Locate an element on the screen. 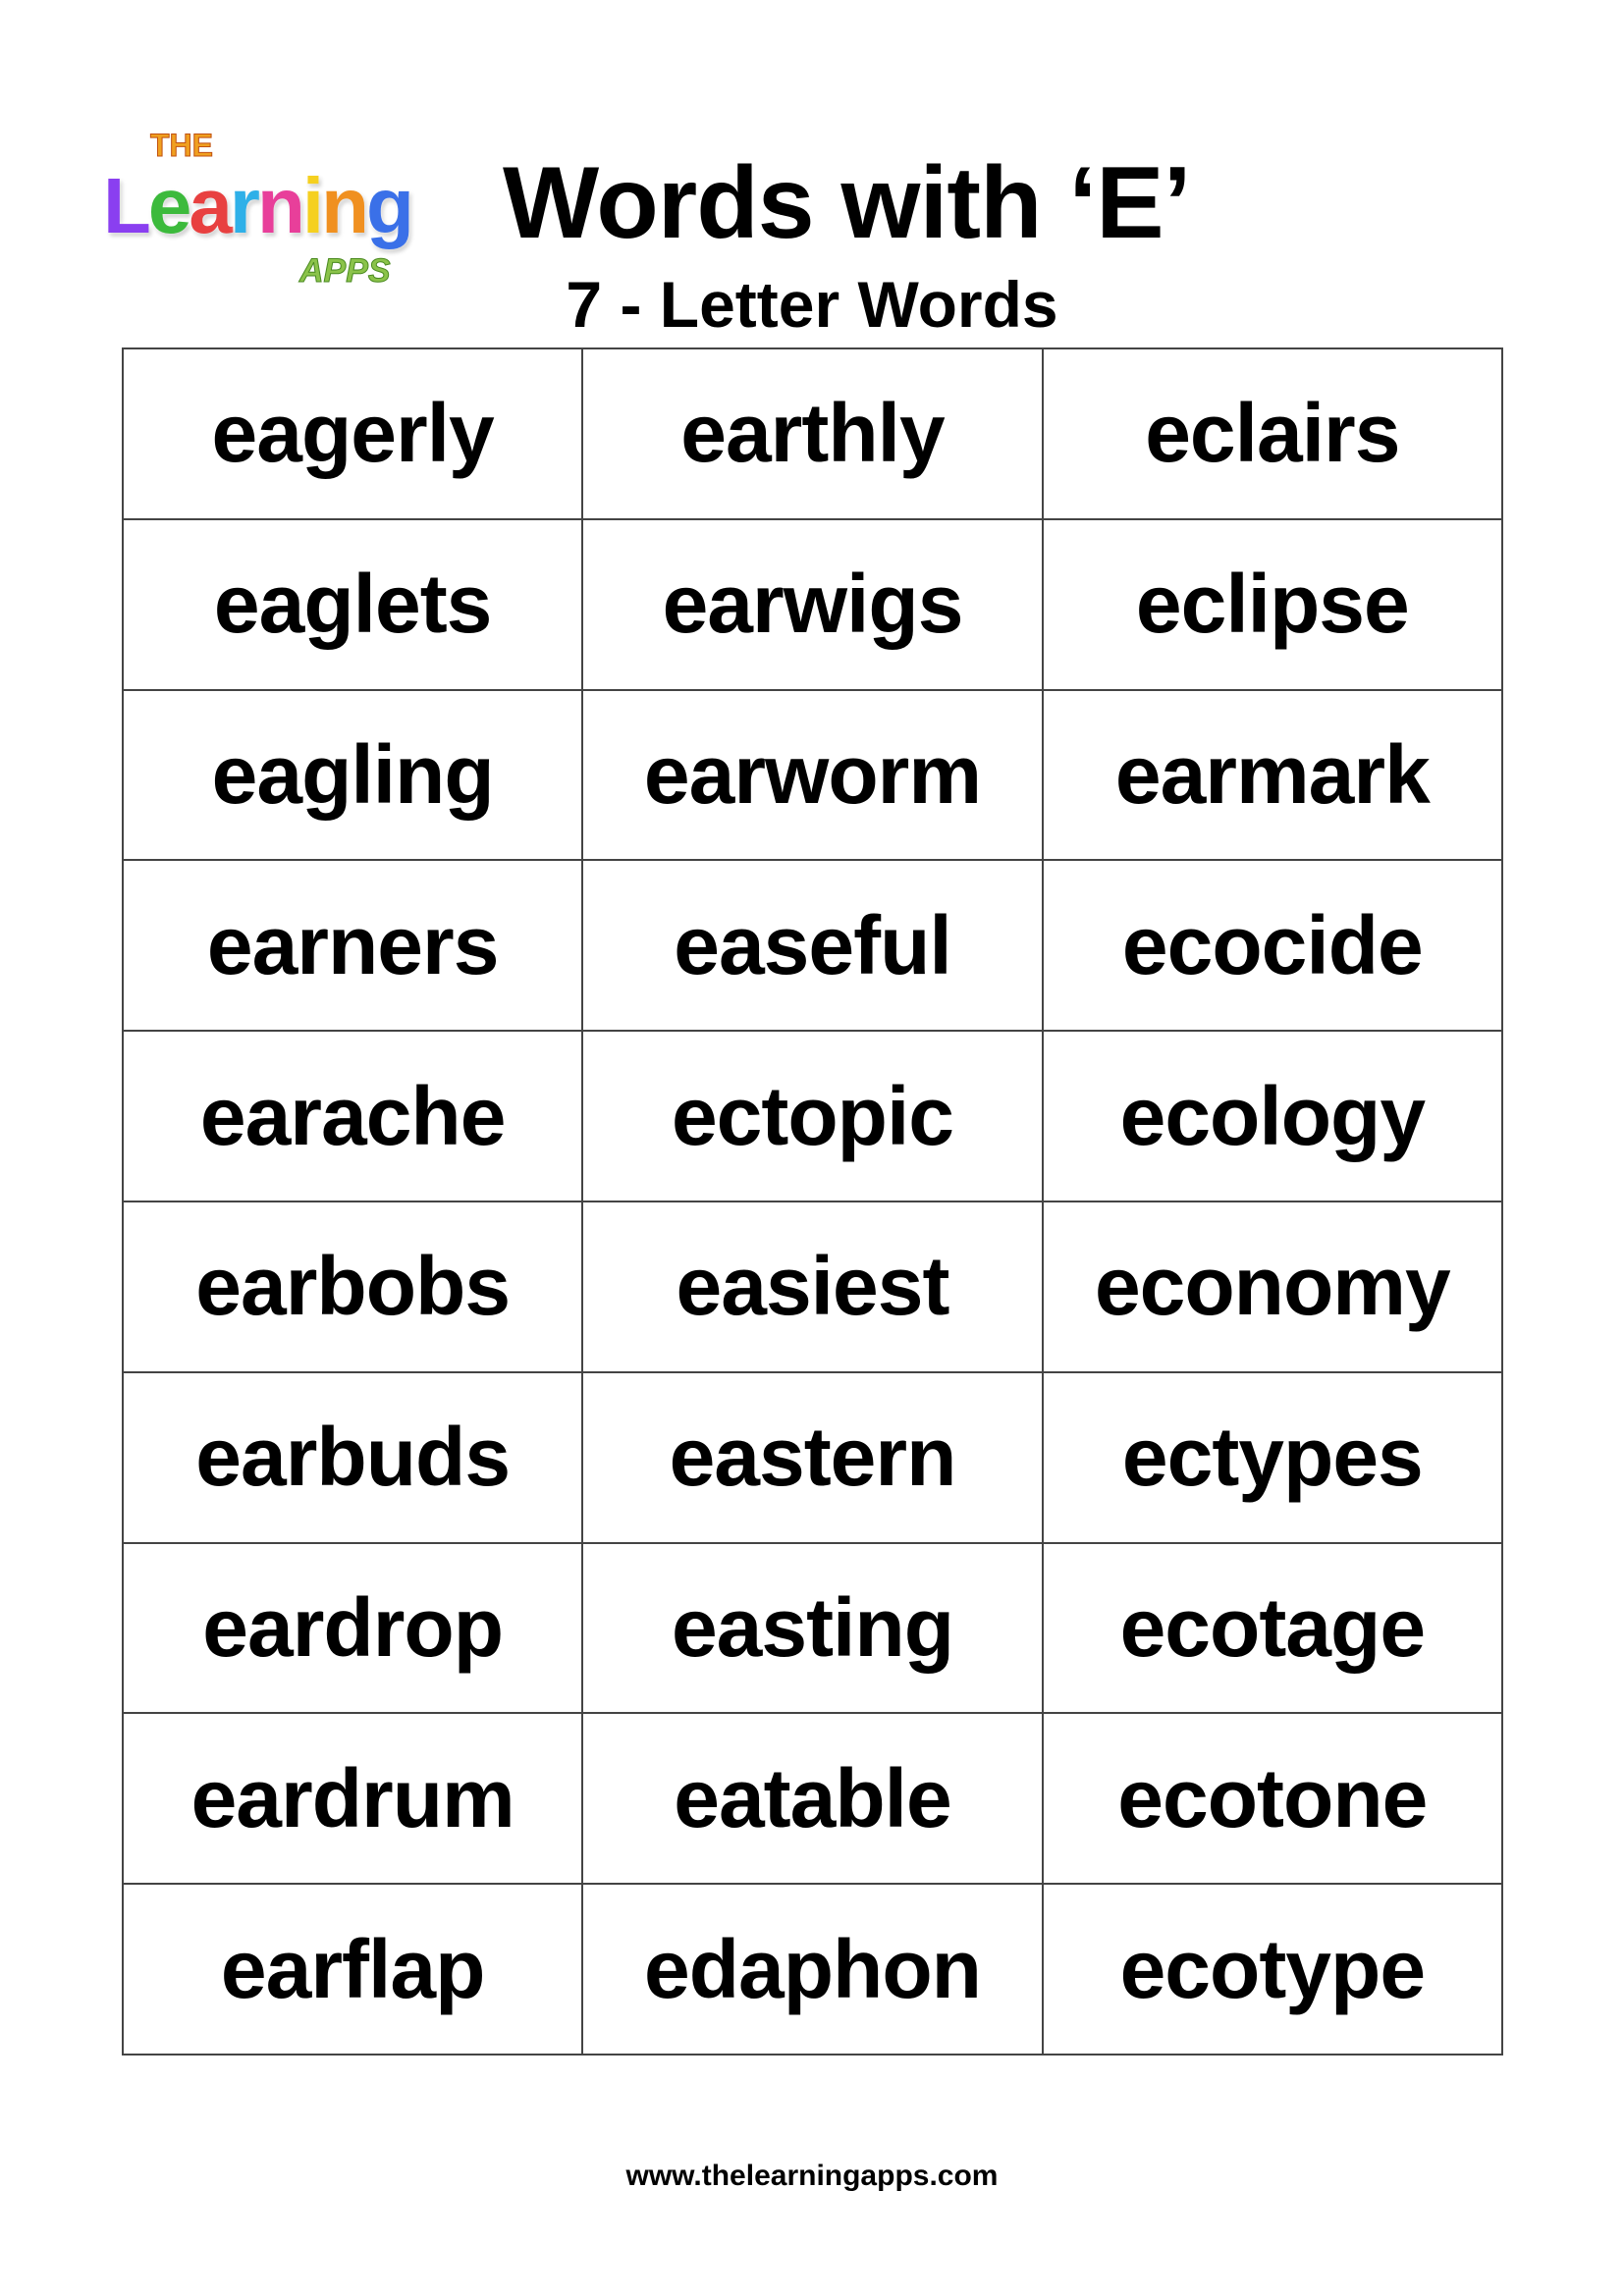 The width and height of the screenshot is (1624, 2296). word-cell: eagerly is located at coordinates (352, 434).